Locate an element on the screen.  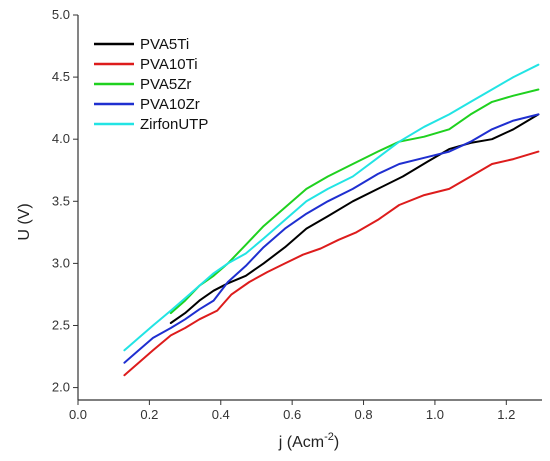
x-axis-title-main: j (Acm is located at coordinates (301, 442).